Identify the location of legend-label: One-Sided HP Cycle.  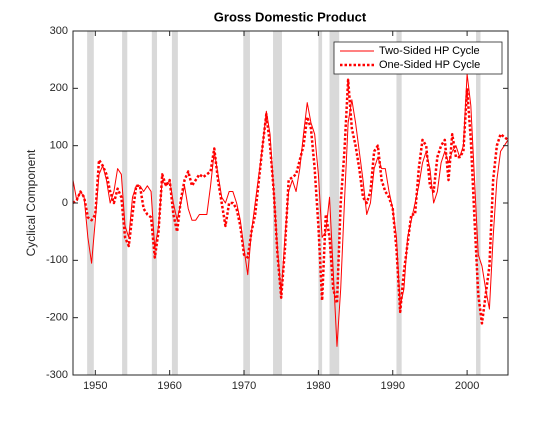
(429, 65).